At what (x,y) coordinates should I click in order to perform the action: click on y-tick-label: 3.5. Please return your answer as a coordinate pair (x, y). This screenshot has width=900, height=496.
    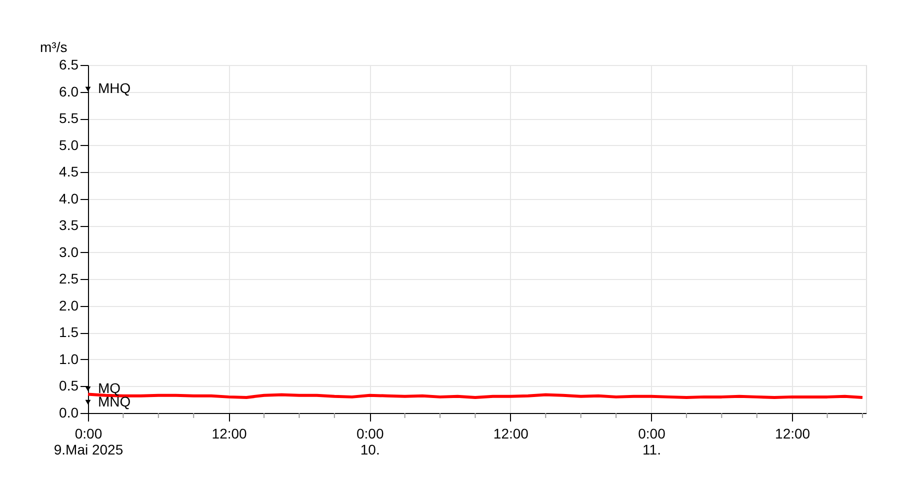
    Looking at the image, I should click on (69, 225).